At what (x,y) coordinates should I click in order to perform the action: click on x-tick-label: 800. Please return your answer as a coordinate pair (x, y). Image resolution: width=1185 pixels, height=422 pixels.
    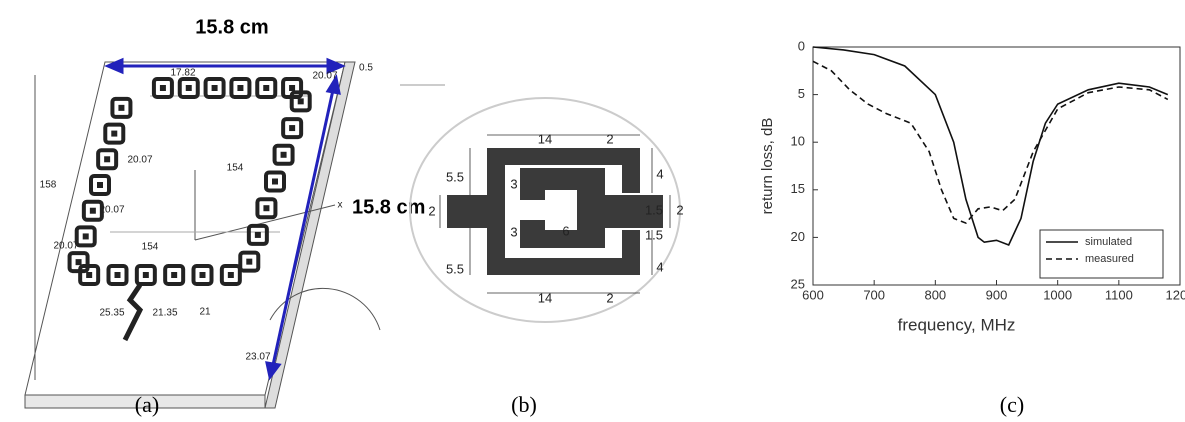
    Looking at the image, I should click on (935, 294).